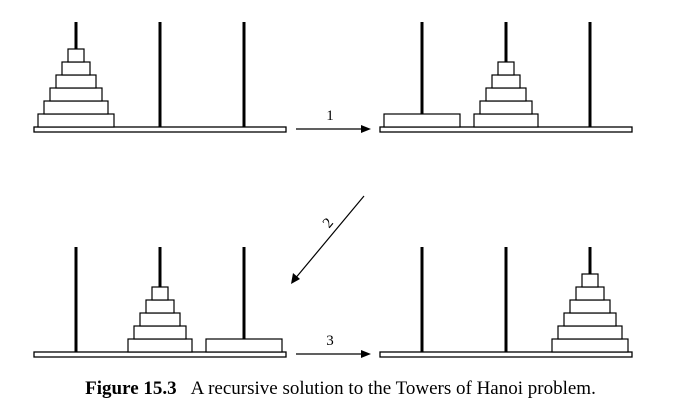 Image resolution: width=681 pixels, height=411 pixels. I want to click on caption-label: Figure 15.3, so click(131, 388).